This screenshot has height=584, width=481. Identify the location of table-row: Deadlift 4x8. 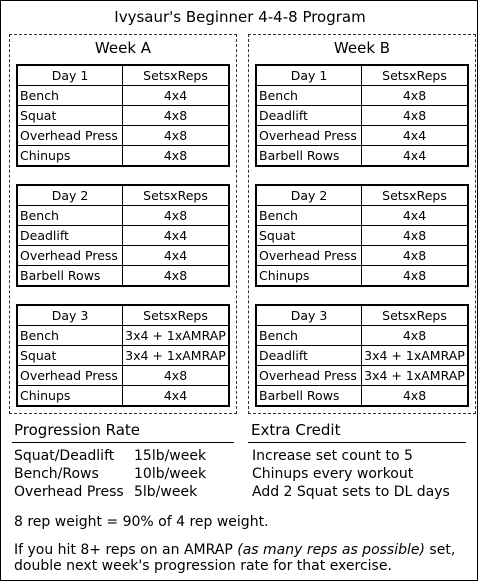
(362, 115).